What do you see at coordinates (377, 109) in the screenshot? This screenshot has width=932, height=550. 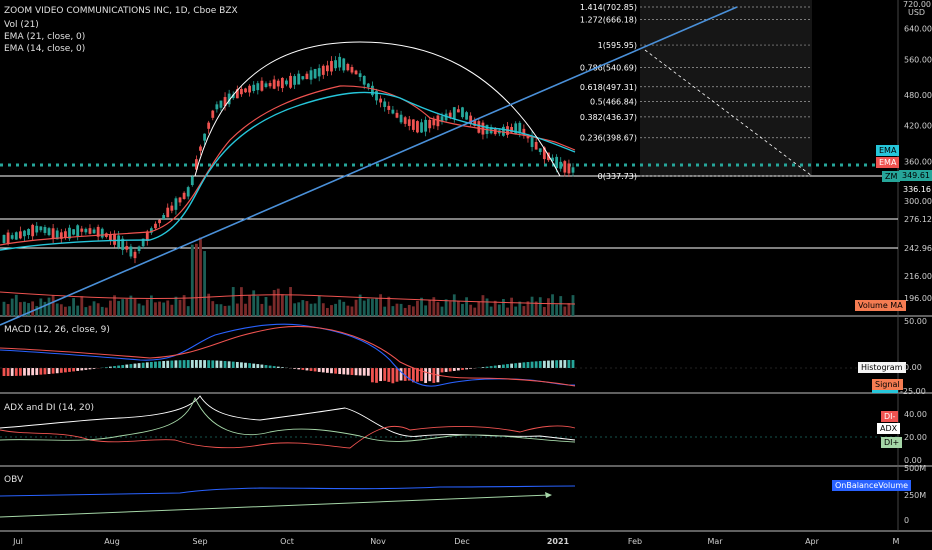 I see `arc-drawing` at bounding box center [377, 109].